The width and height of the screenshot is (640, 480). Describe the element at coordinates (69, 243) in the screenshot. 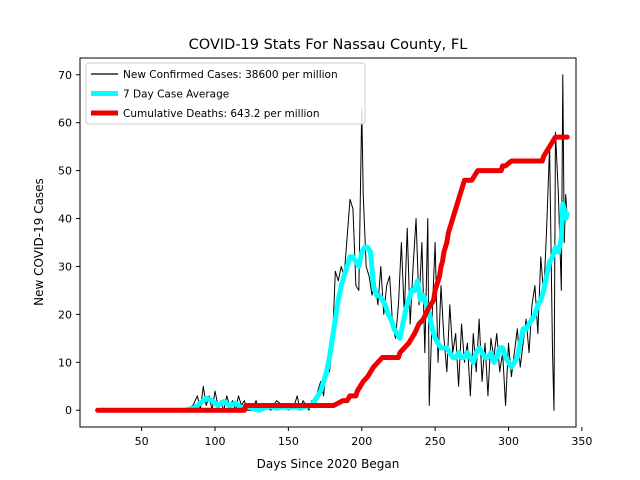

I see `y-axis-ticks: 0 10 20 30 40 50 60 70` at that location.